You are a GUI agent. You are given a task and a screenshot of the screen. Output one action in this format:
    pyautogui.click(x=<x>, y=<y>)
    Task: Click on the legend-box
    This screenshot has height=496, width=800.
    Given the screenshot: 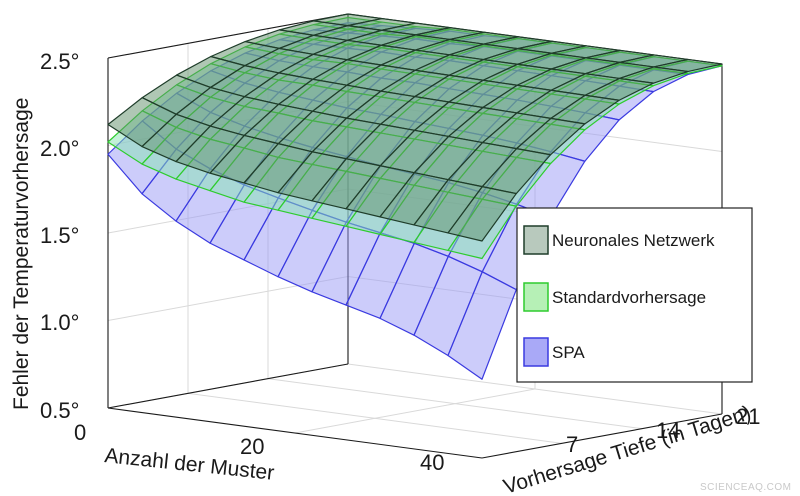 What is the action you would take?
    pyautogui.click(x=634, y=295)
    